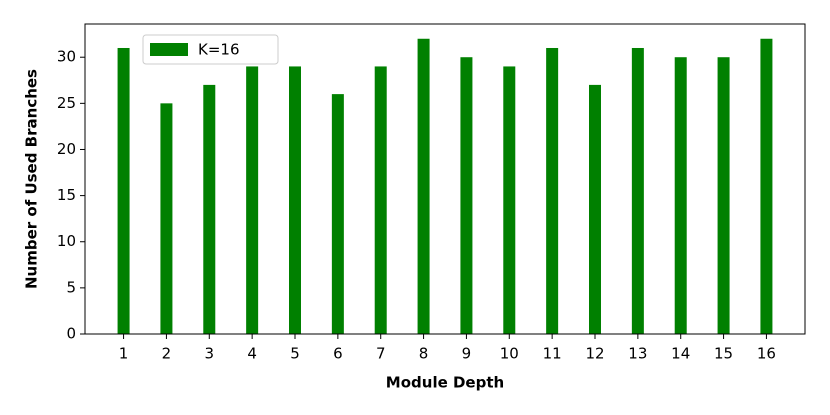 The width and height of the screenshot is (830, 415). I want to click on y-tick-label: 20, so click(66, 149).